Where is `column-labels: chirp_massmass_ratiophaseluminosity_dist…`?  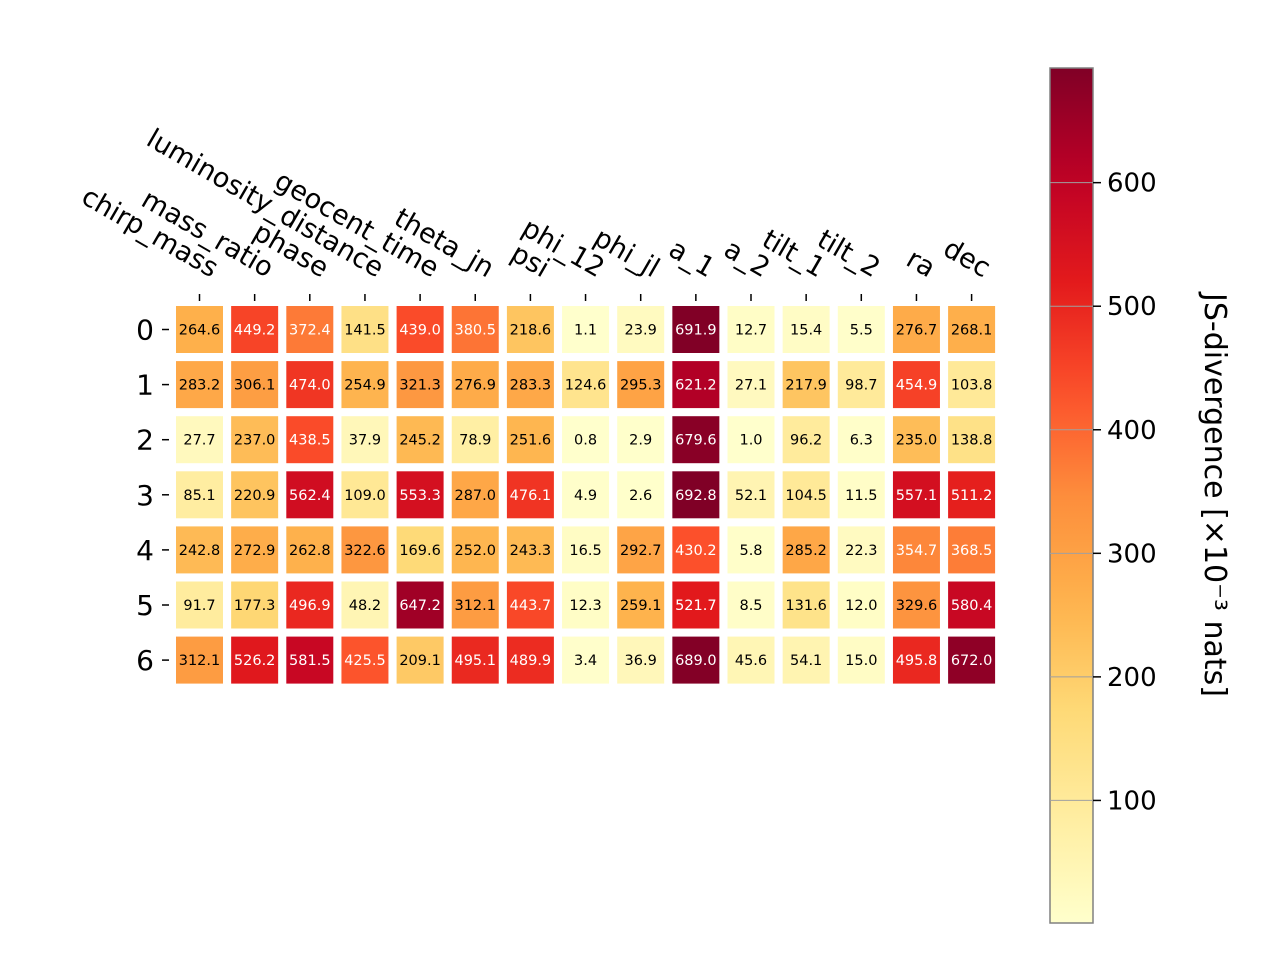
column-labels: chirp_massmass_ratiophaseluminosity_dist… is located at coordinates (535, 203).